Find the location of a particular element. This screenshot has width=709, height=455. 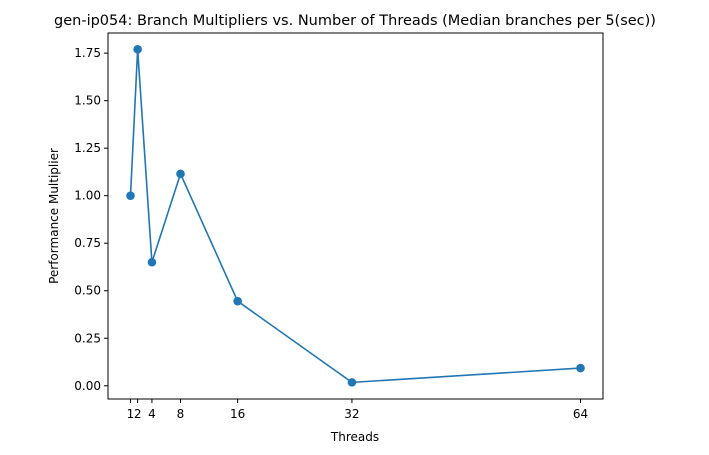

y-tick-label: 1.50 is located at coordinates (87, 101).